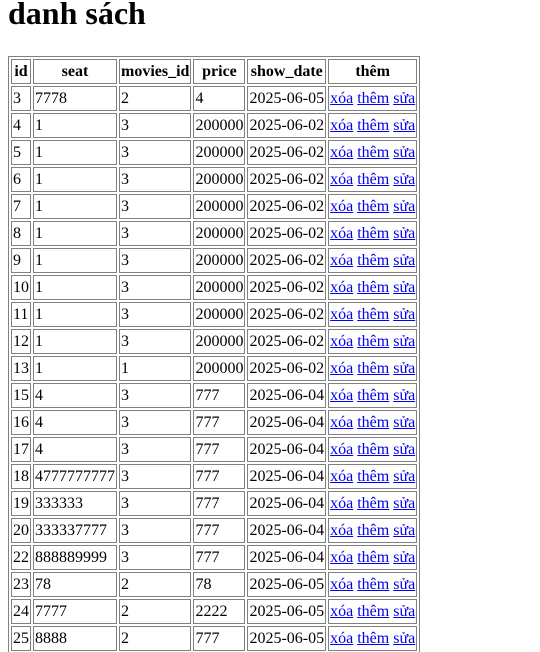 Image resolution: width=540 pixels, height=652 pixels. I want to click on cell-id: 3, so click(21, 98).